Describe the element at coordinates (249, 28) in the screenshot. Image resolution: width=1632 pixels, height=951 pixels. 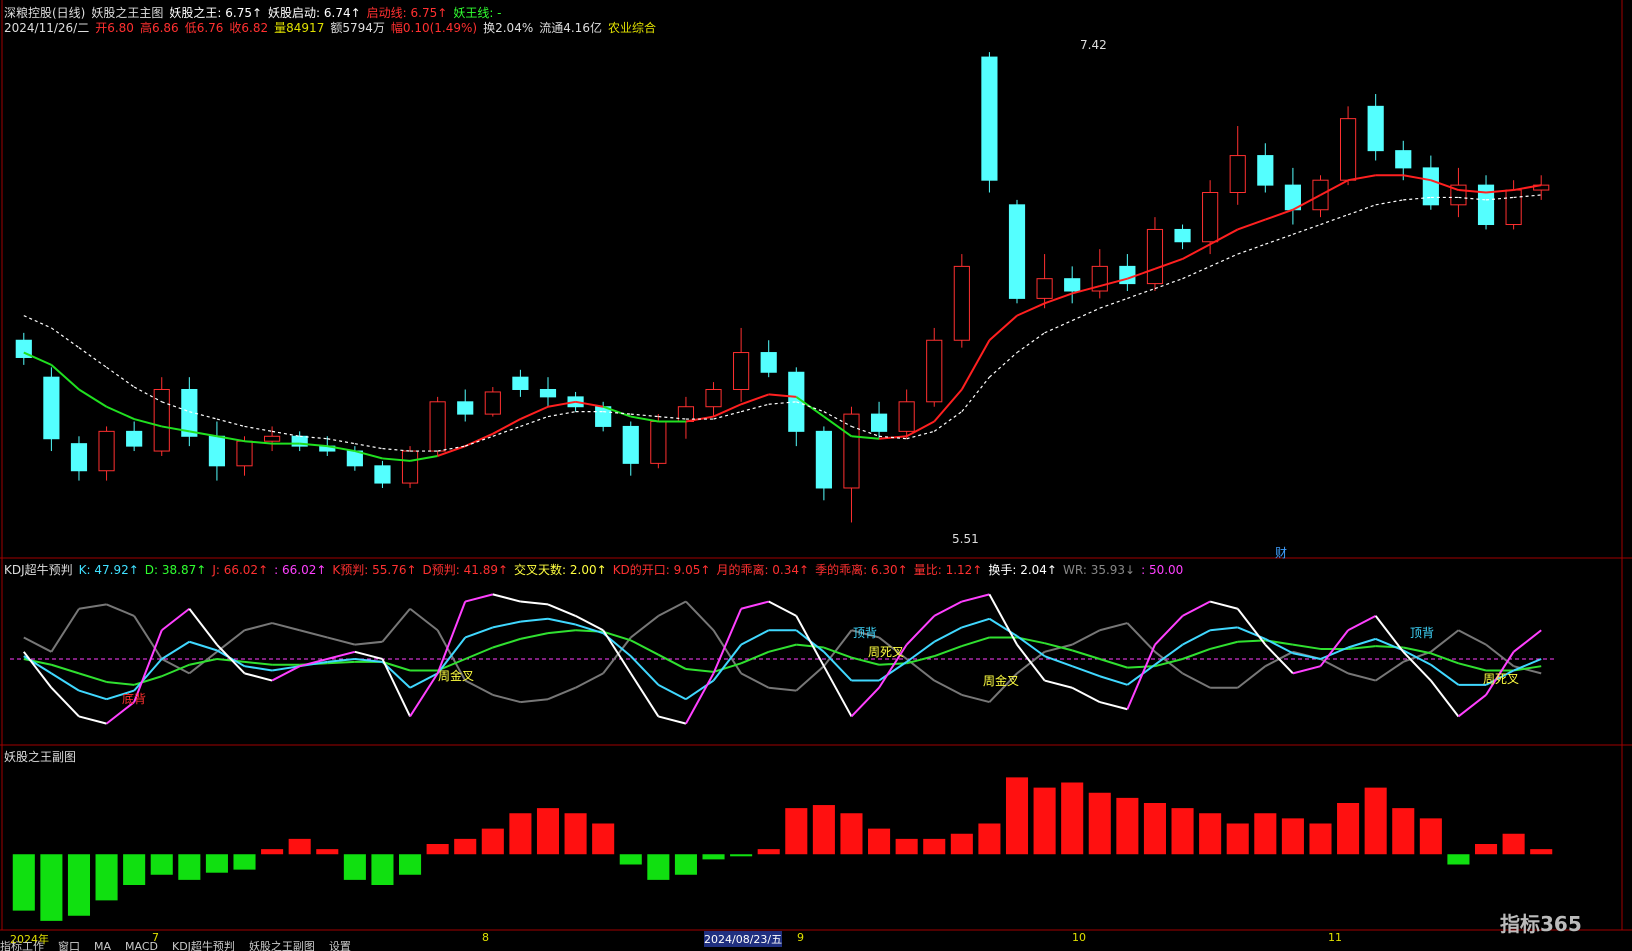
I see `header-item: 收6.82` at that location.